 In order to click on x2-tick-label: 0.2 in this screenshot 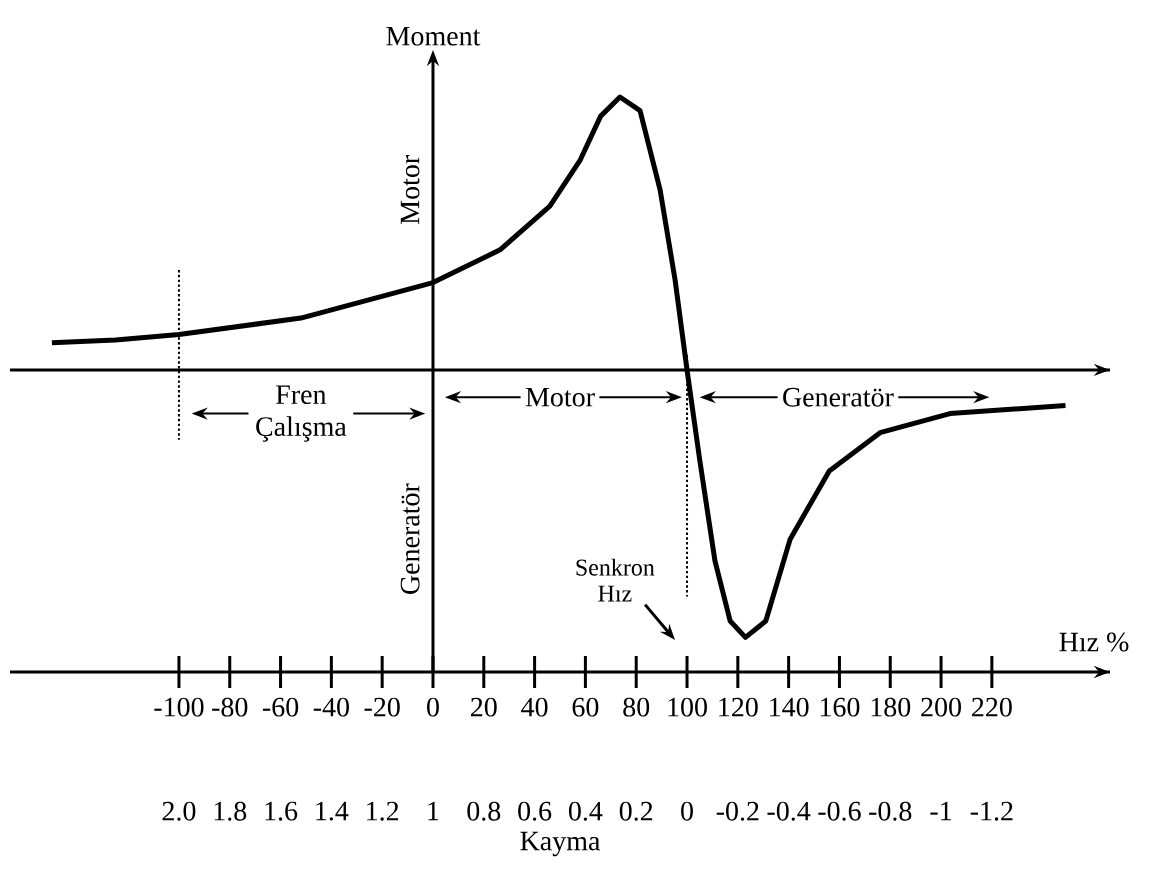, I will do `click(636, 811)`.